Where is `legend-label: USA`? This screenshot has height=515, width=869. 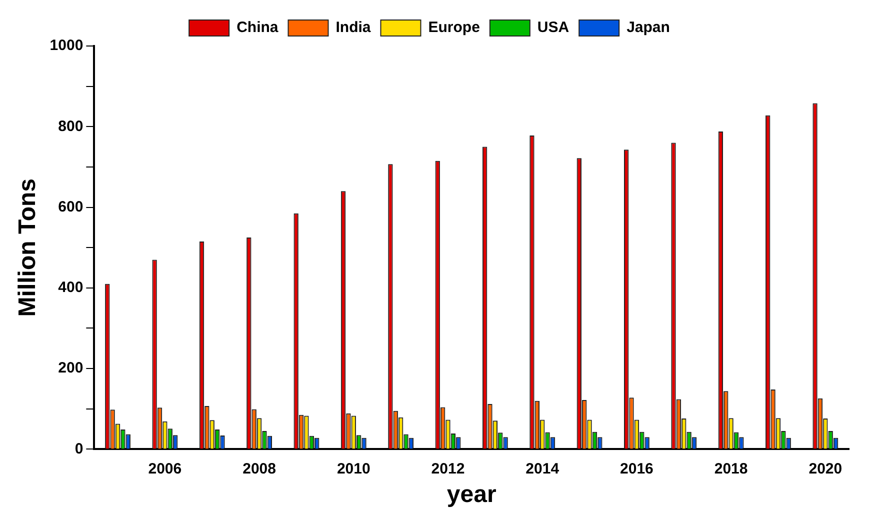
legend-label: USA is located at coordinates (553, 27).